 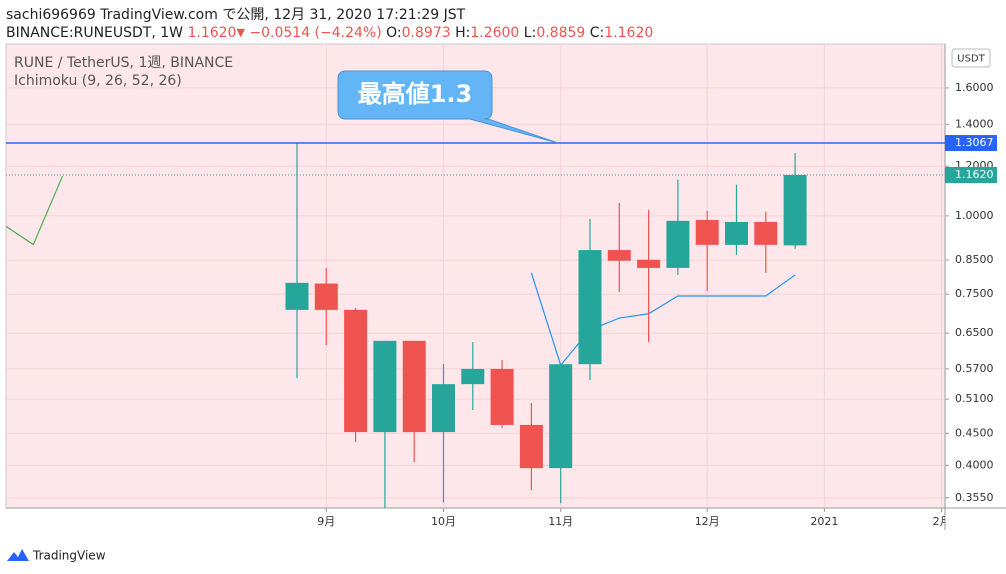 What do you see at coordinates (974, 497) in the screenshot?
I see `y-tick-label: 0.3550` at bounding box center [974, 497].